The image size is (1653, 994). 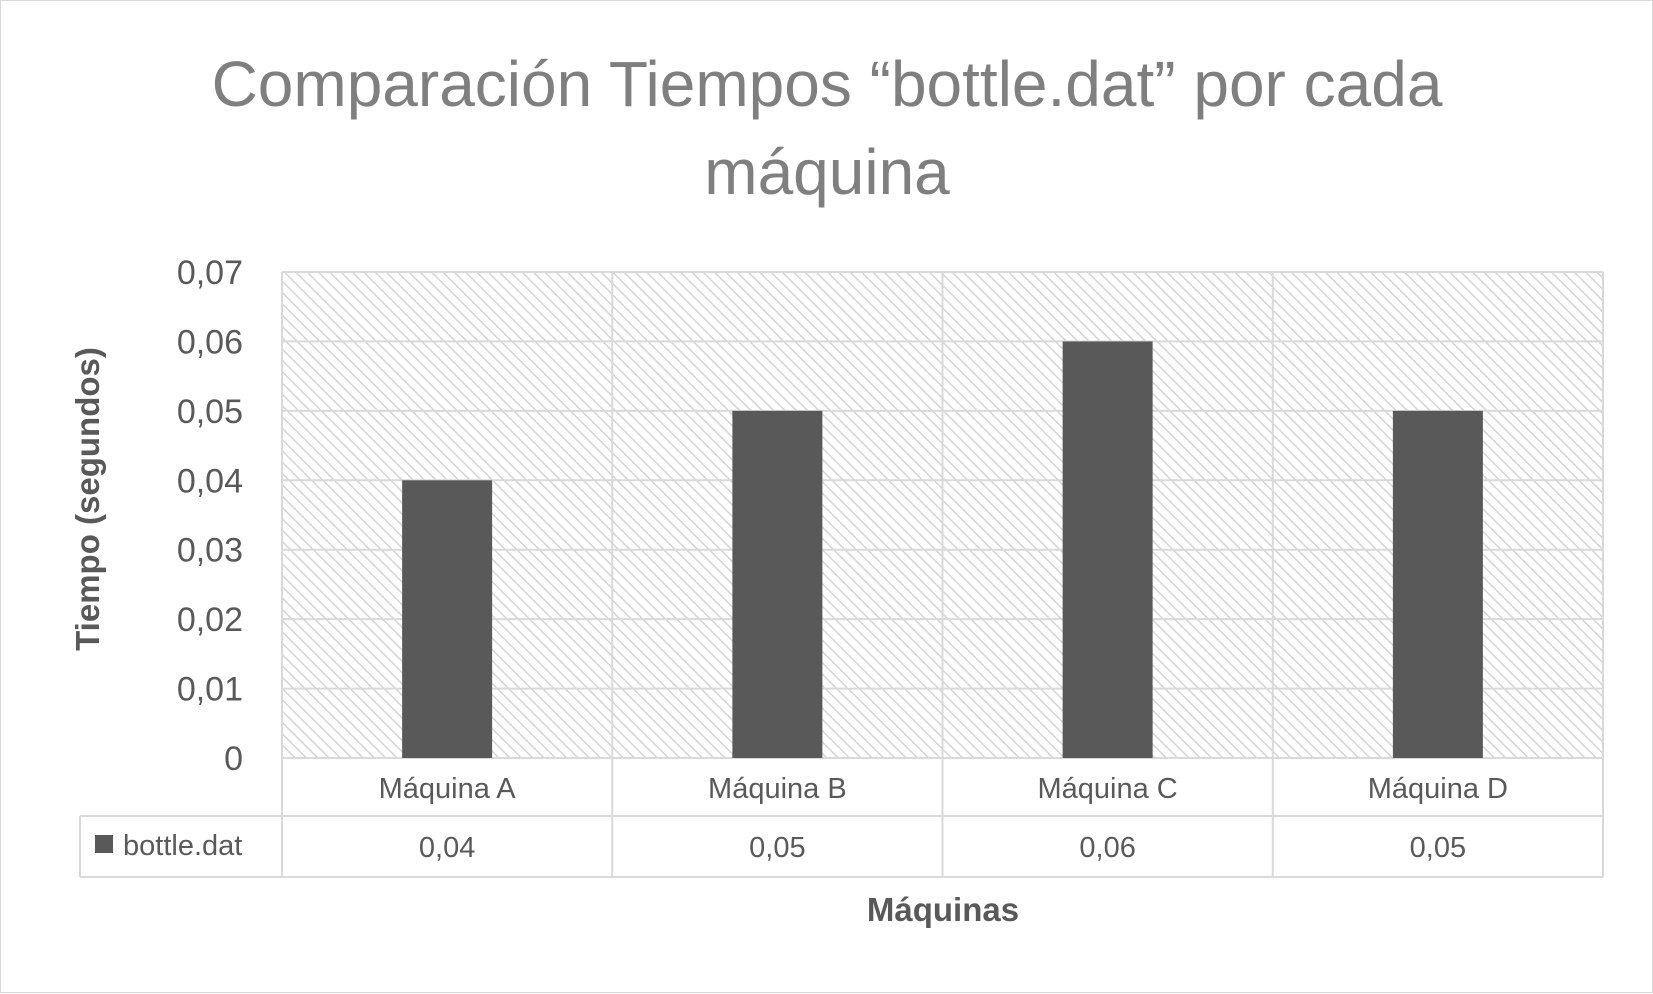 What do you see at coordinates (87, 499) in the screenshot?
I see `y-axis-title: Tiempo (segundos)` at bounding box center [87, 499].